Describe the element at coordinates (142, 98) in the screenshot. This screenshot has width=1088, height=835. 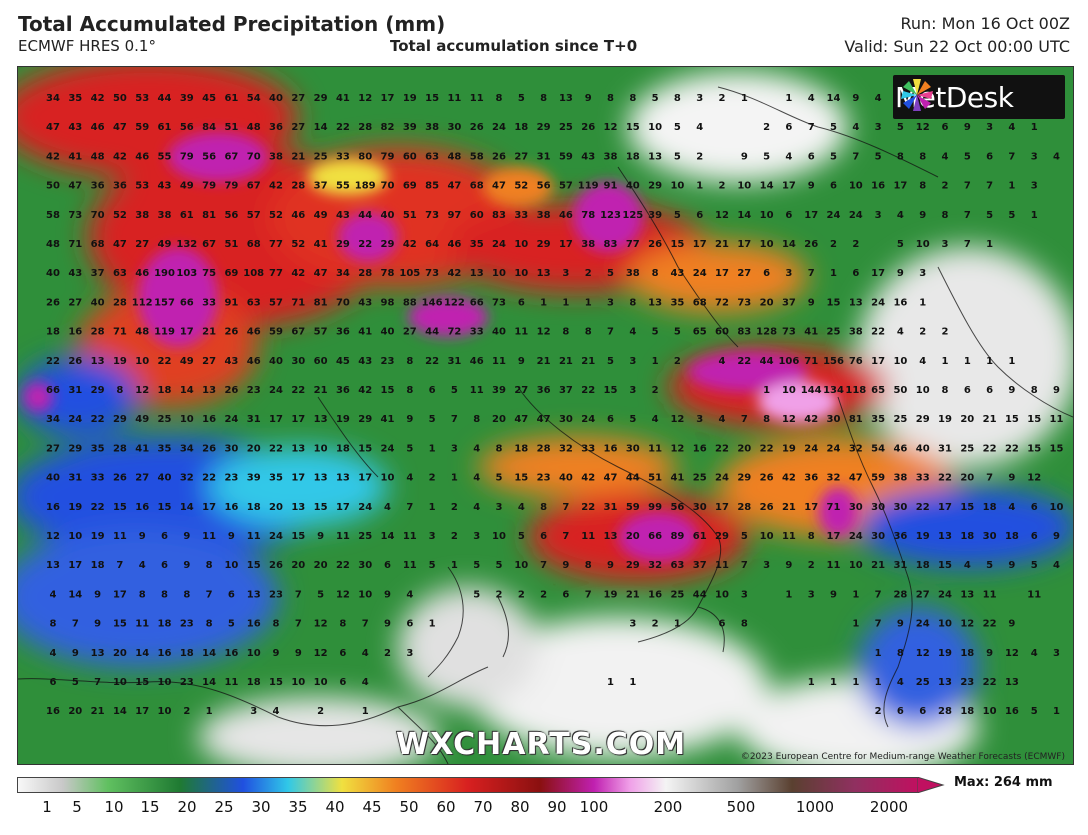
I see `grid-value: 53` at that location.